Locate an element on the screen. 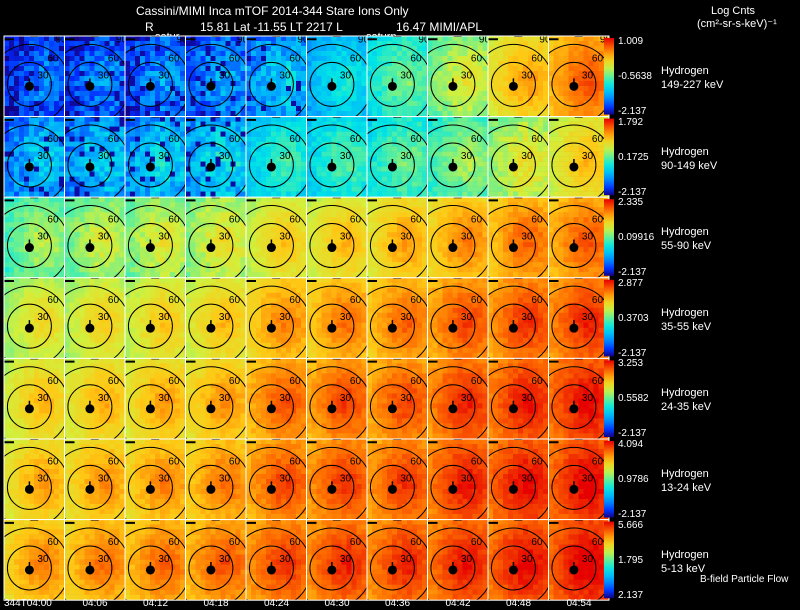 This screenshot has width=800, height=610. colorbar-max-label: 4.094 is located at coordinates (630, 445).